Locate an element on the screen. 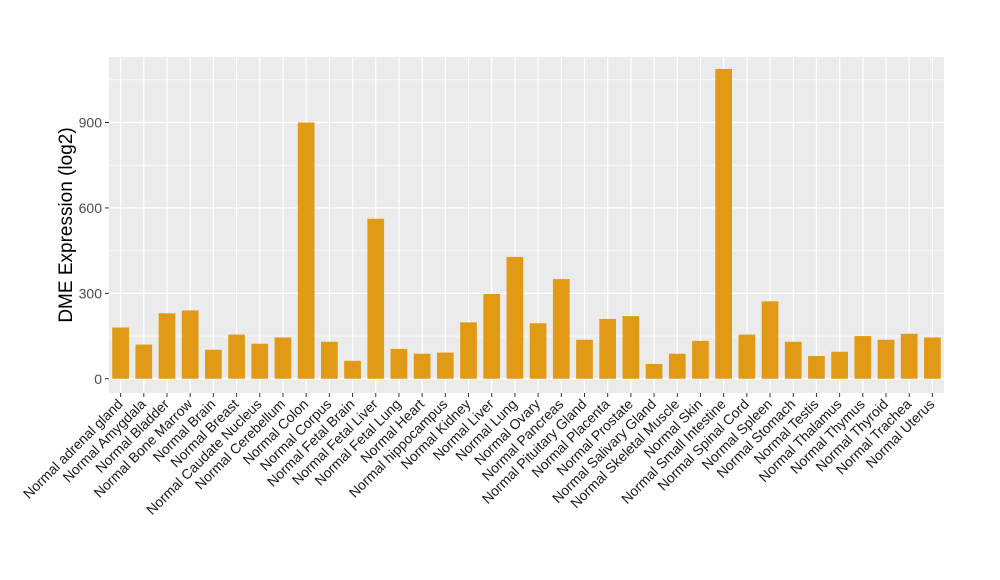 This screenshot has height=580, width=1000. y-tick-label: 900 is located at coordinates (91, 122).